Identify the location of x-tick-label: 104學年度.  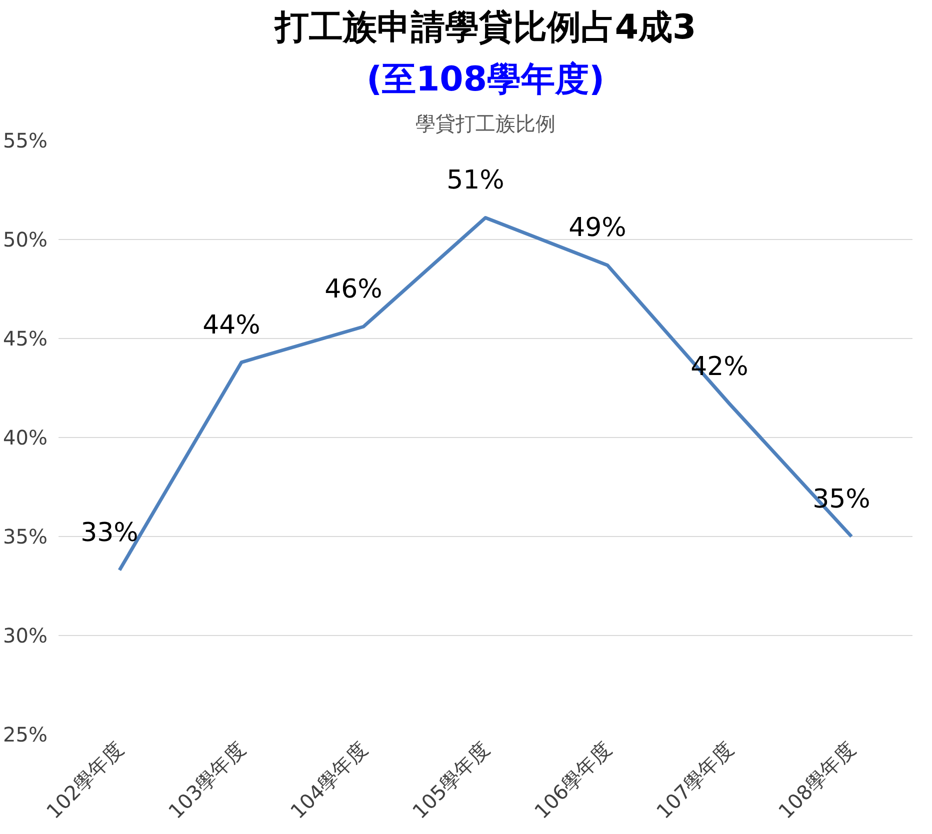
(329, 780).